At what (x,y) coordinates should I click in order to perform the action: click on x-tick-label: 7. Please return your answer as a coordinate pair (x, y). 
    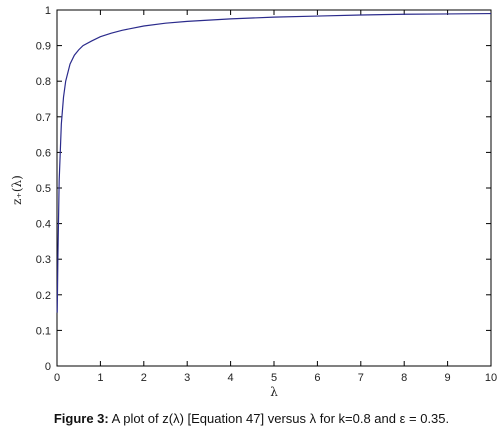
    Looking at the image, I should click on (361, 378).